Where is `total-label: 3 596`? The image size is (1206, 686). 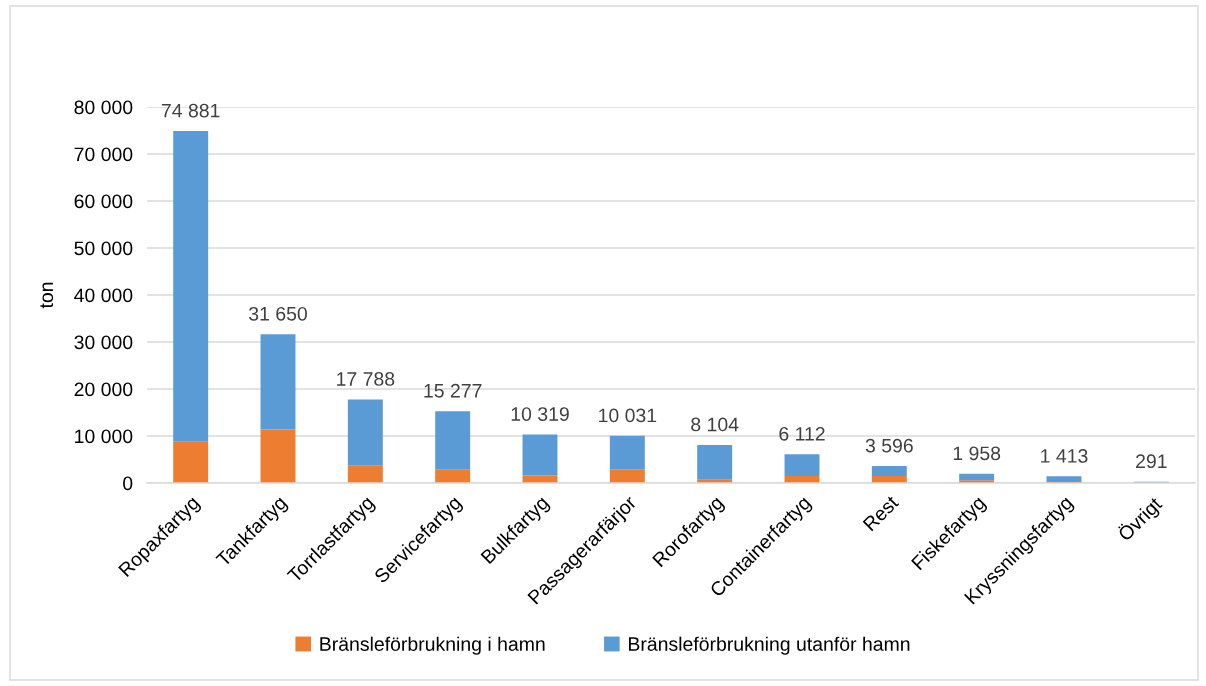
total-label: 3 596 is located at coordinates (889, 445).